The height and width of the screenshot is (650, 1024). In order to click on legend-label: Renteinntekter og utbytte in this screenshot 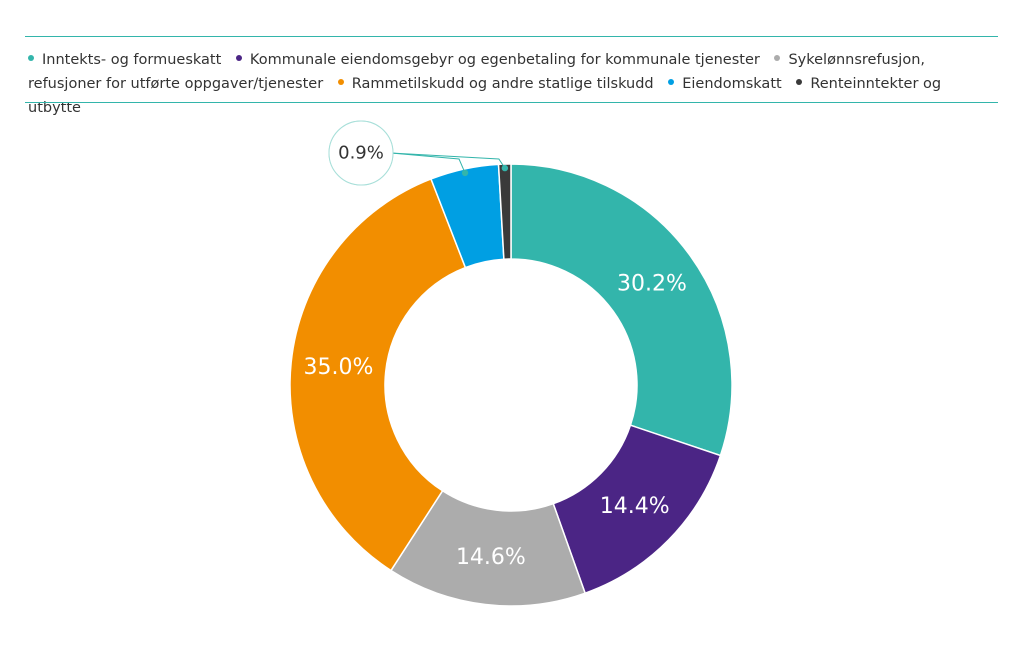, I will do `click(485, 96)`.